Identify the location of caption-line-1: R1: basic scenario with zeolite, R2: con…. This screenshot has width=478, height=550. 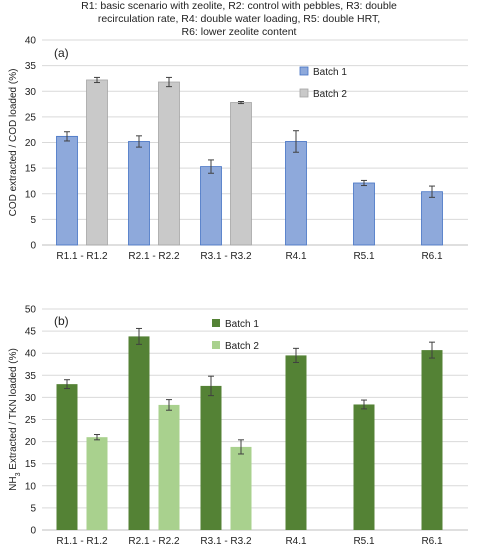
(239, 6).